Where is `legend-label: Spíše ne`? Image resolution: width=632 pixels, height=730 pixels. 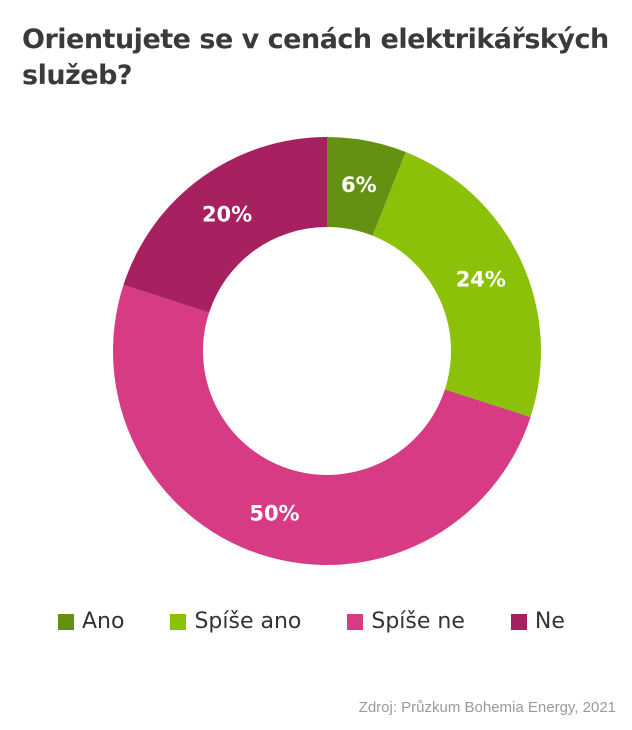 legend-label: Spíše ne is located at coordinates (418, 621).